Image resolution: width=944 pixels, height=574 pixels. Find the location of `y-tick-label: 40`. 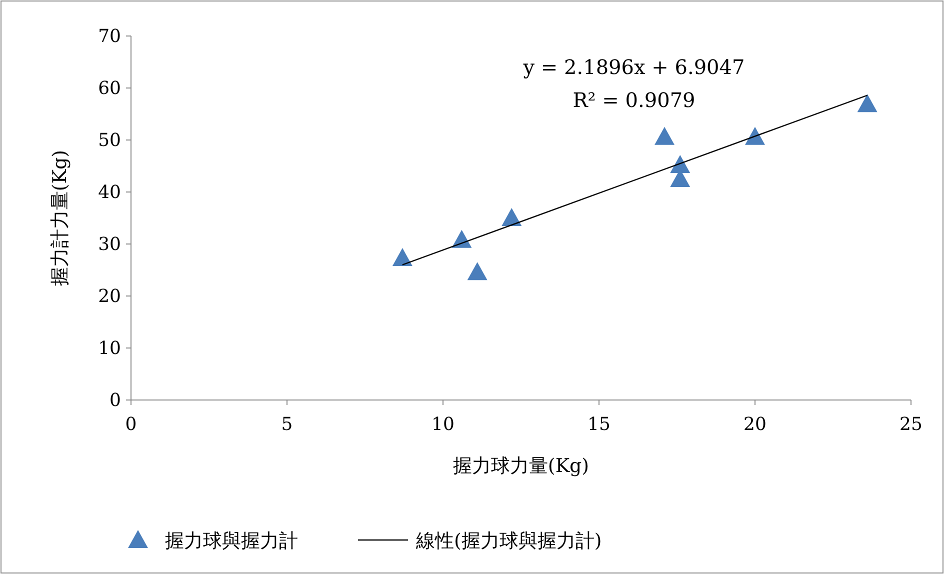

y-tick-label: 40 is located at coordinates (109, 192).